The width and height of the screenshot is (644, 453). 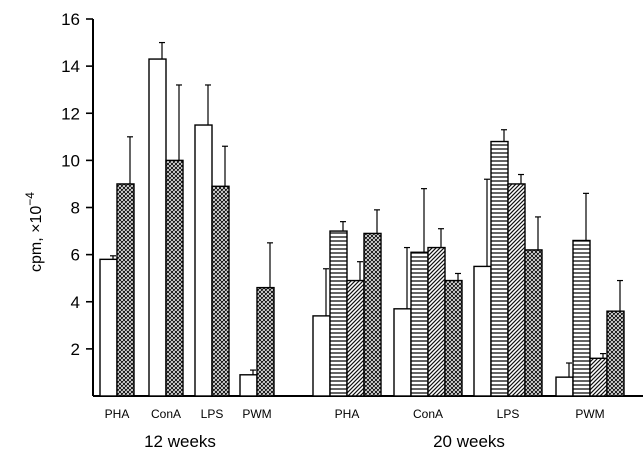 I want to click on group-label: 20 weeks, so click(x=469, y=441).